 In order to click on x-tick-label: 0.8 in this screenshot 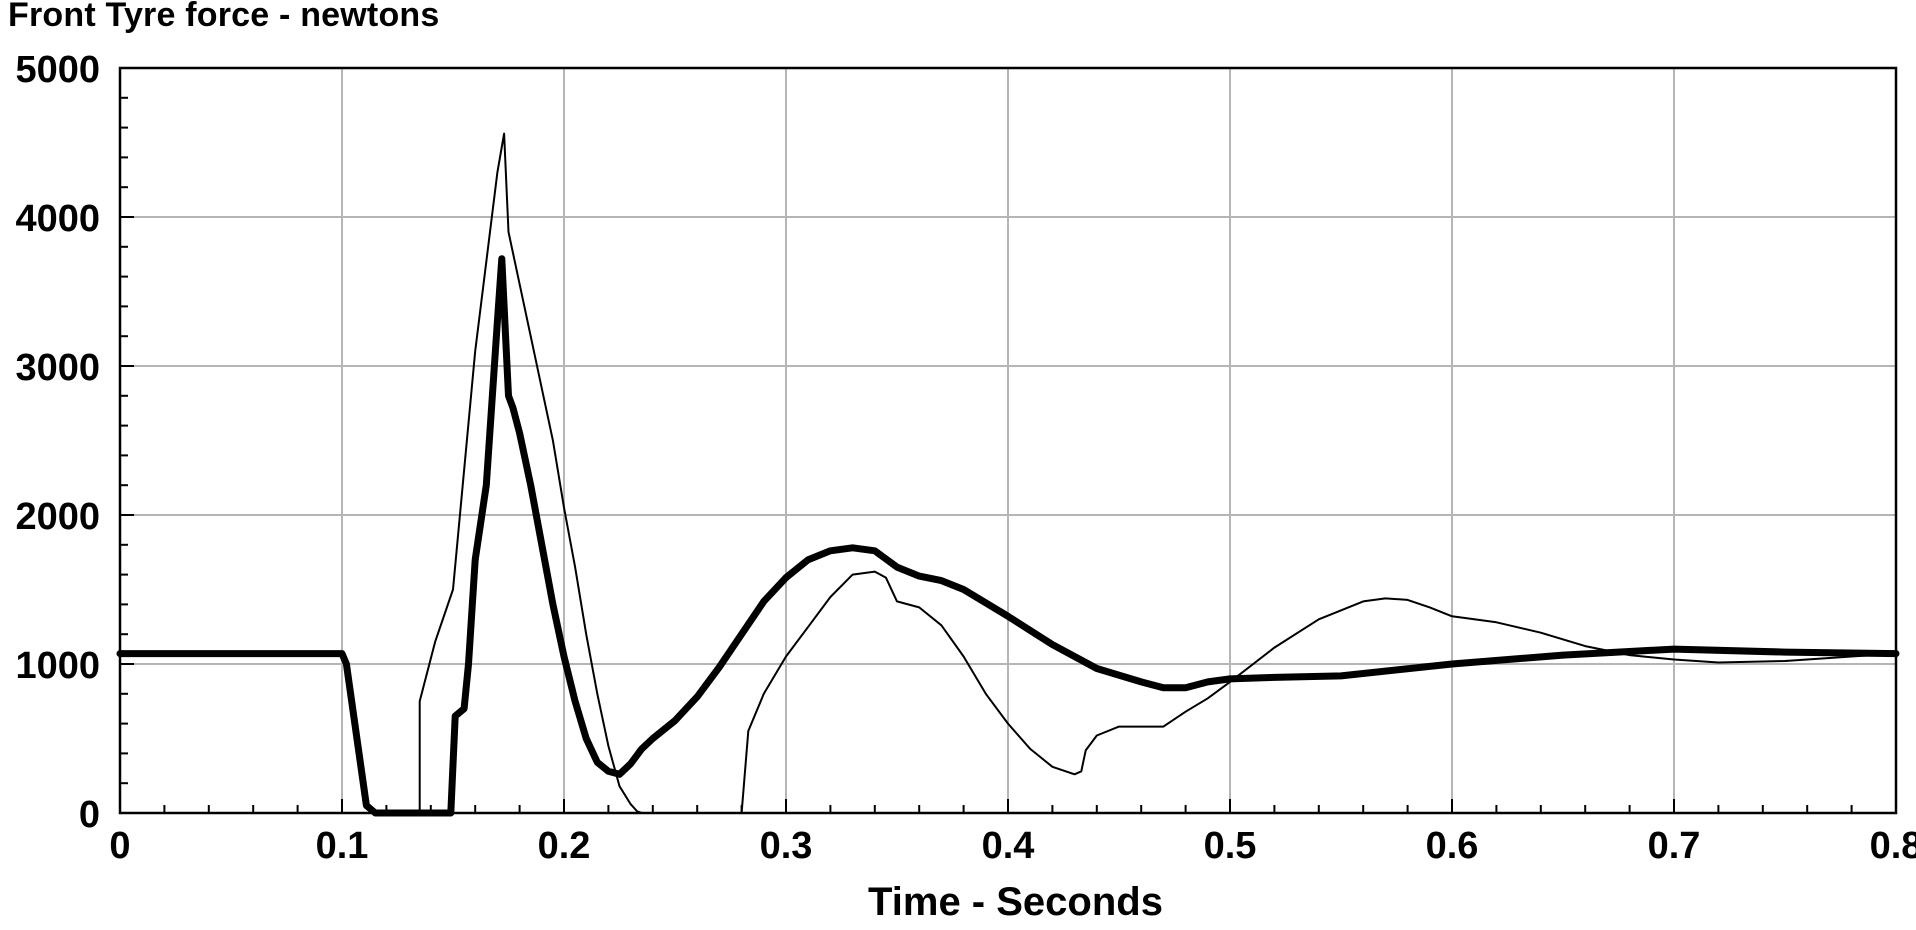, I will do `click(1893, 846)`.